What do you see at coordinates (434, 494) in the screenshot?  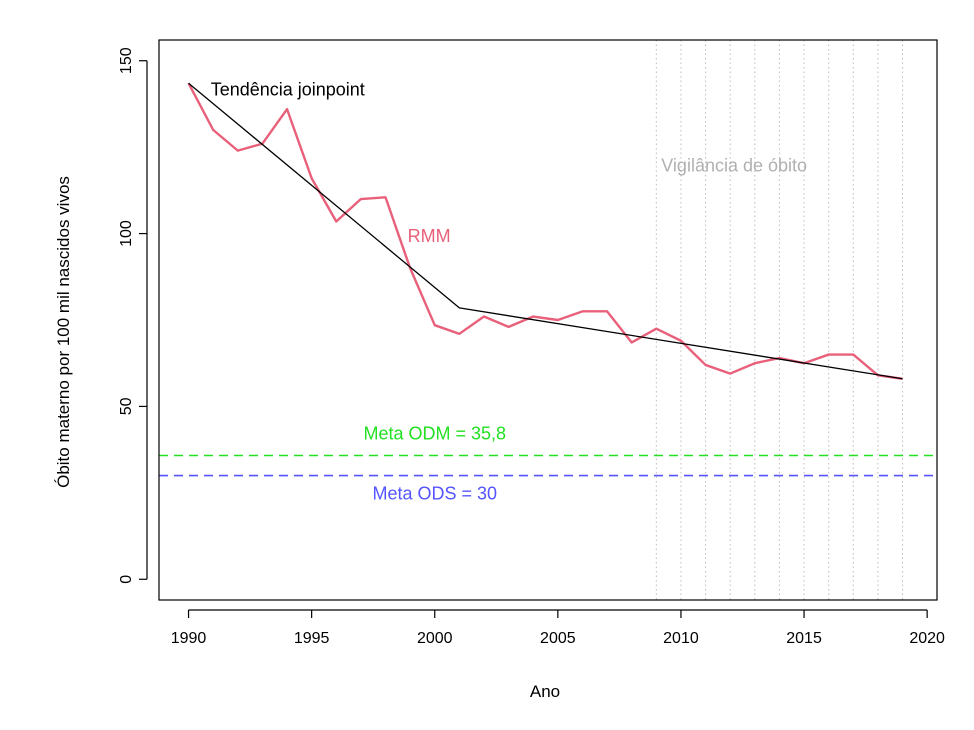 I see `meta-ods-label: Meta ODS = 30` at bounding box center [434, 494].